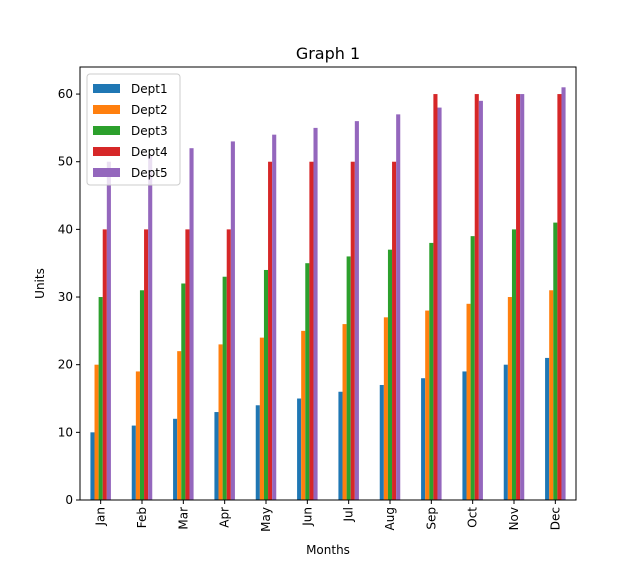 The image size is (640, 567). What do you see at coordinates (106, 109) in the screenshot?
I see `legend-swatch-dept2` at bounding box center [106, 109].